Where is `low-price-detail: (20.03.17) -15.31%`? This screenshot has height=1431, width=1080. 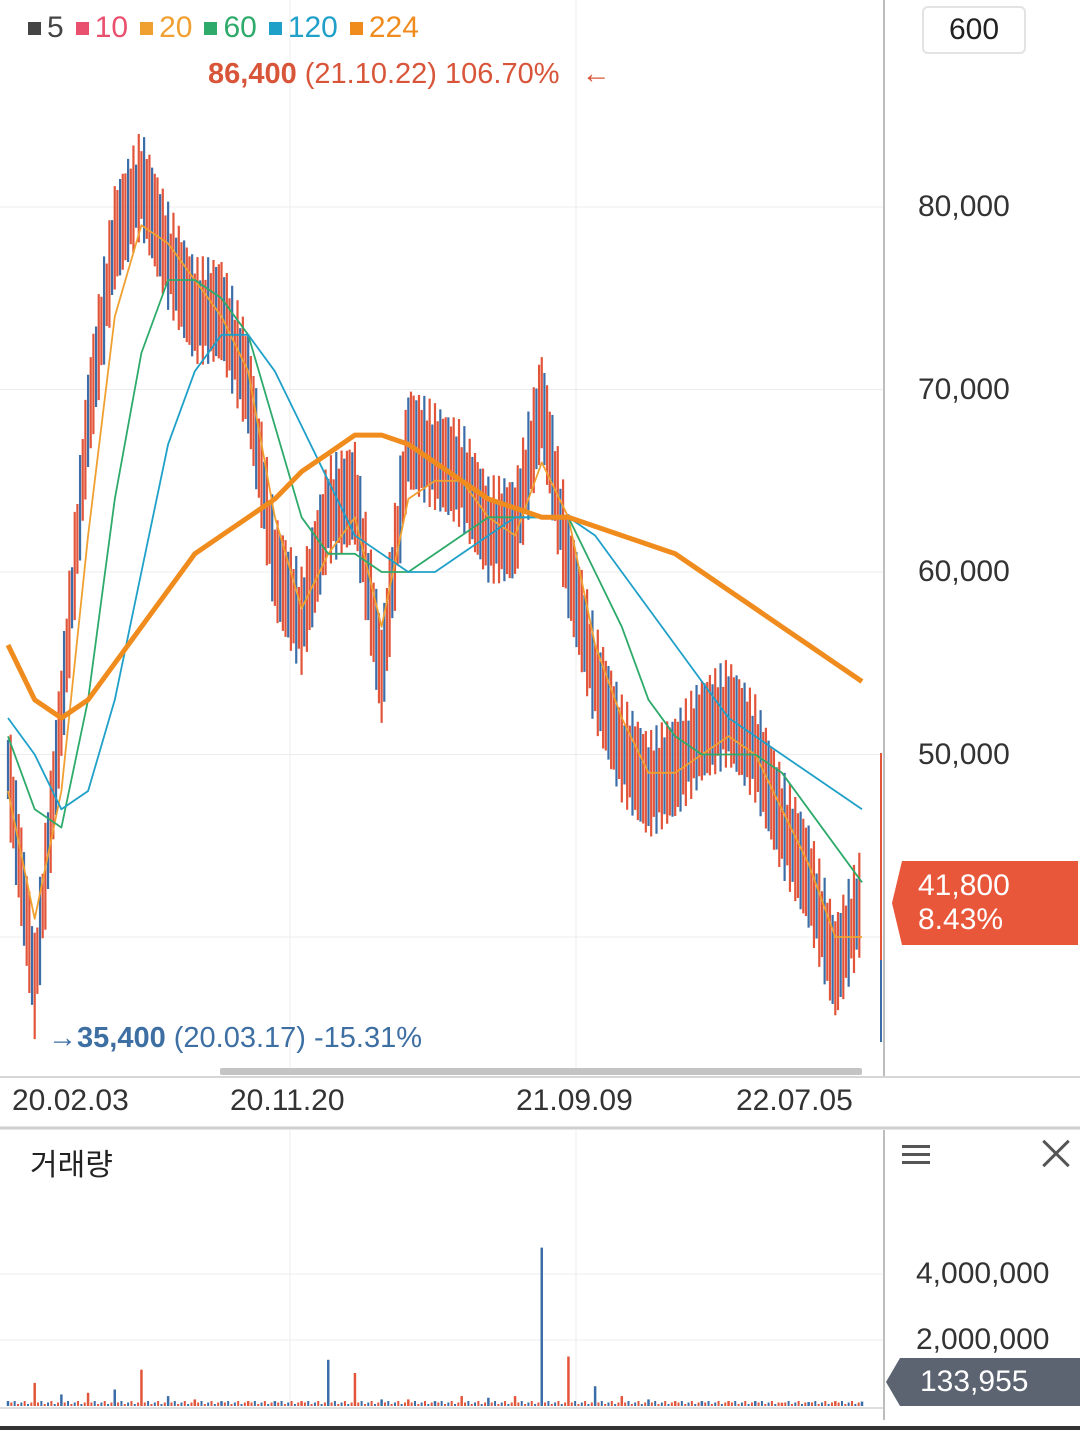
low-price-detail: (20.03.17) -15.31% is located at coordinates (298, 1038).